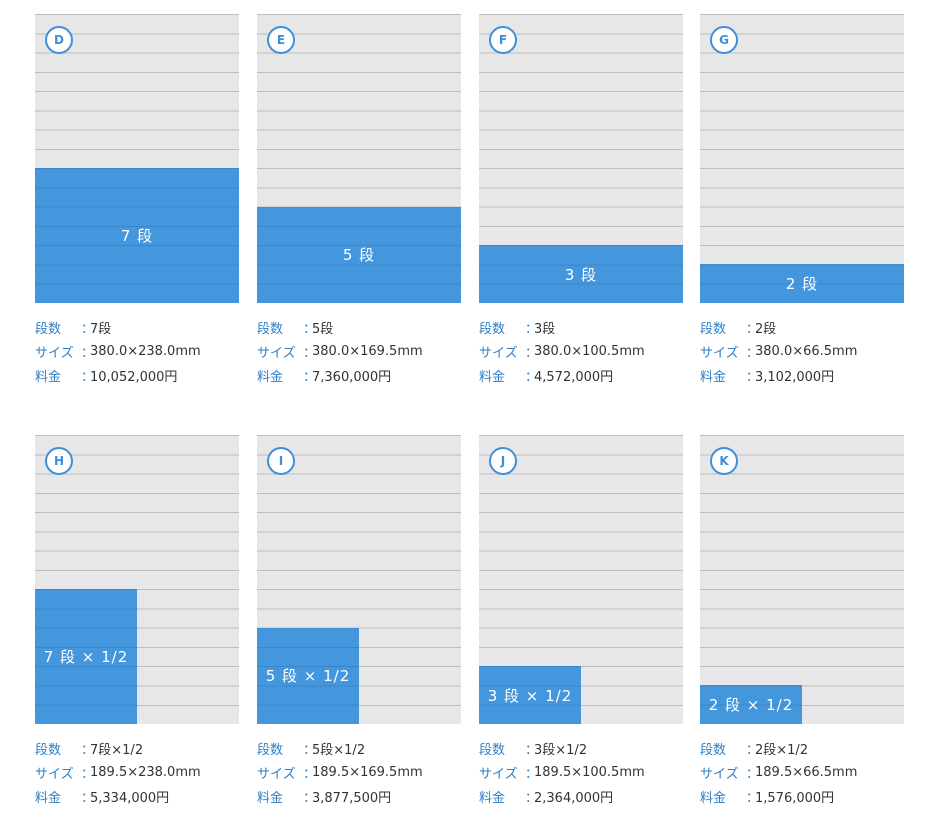 This screenshot has height=824, width=932. I want to click on price-row: 料金 ： 4,572,000円, so click(581, 375).